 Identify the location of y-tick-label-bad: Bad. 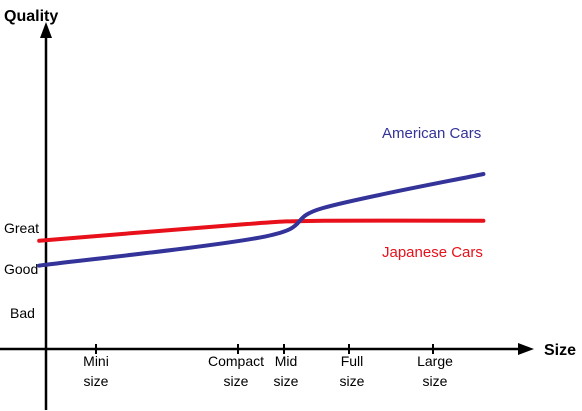
(22, 313).